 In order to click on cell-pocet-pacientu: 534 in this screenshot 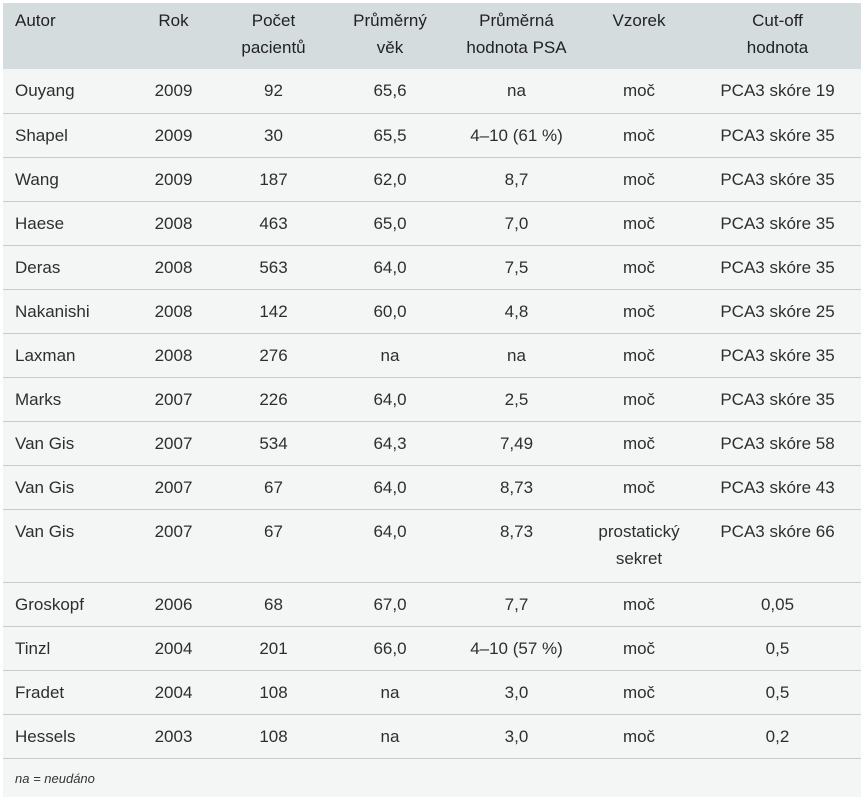, I will do `click(273, 443)`.